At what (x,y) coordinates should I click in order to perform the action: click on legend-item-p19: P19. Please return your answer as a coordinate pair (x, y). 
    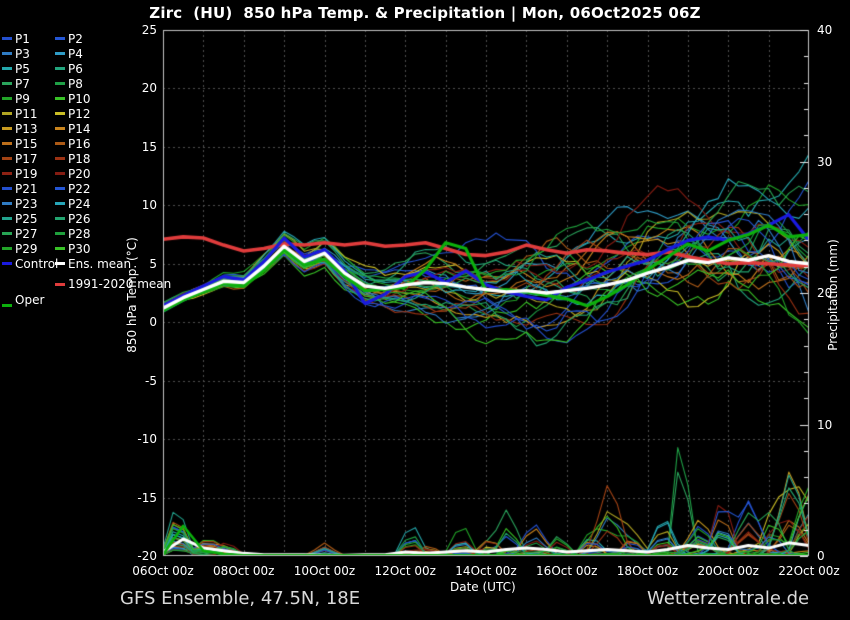
    Looking at the image, I should click on (28, 174).